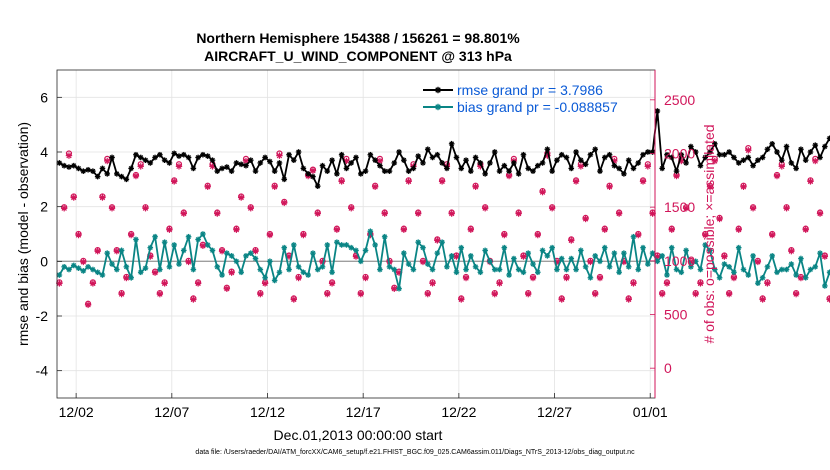  I want to click on x-tick-label: 12/27, so click(554, 412).